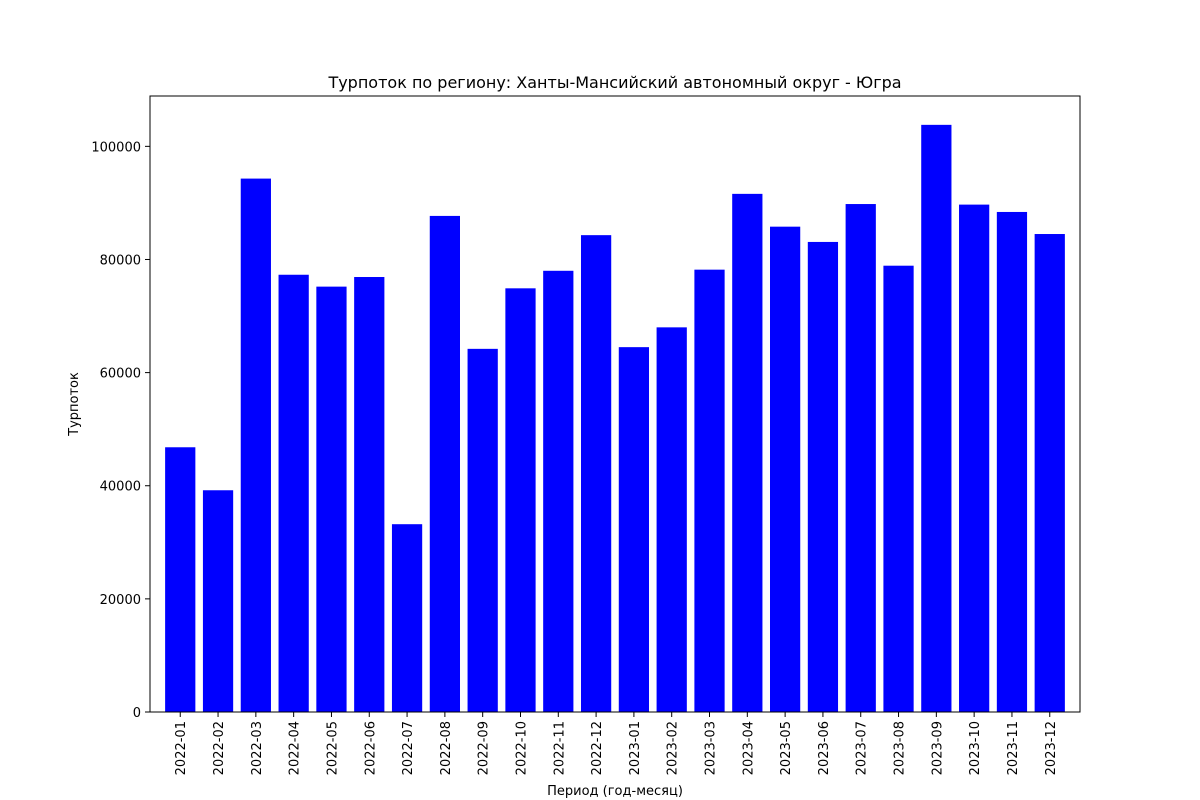  Describe the element at coordinates (824, 748) in the screenshot. I see `x-tick-label: 2023-06` at that location.